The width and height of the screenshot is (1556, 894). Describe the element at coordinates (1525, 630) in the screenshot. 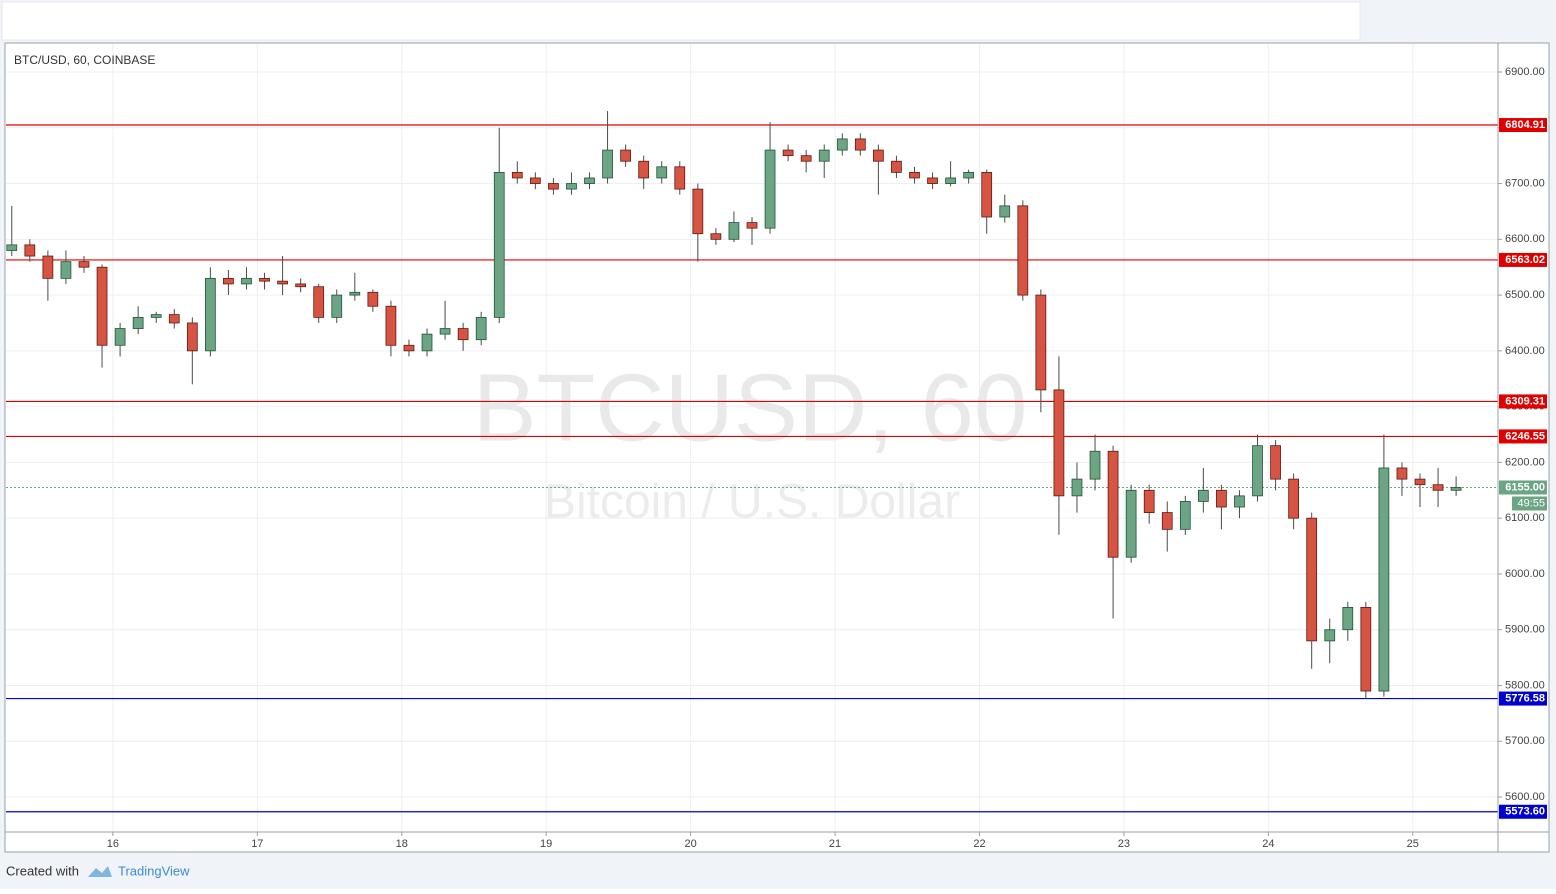

I see `y-tick-label: 5900.00` at that location.